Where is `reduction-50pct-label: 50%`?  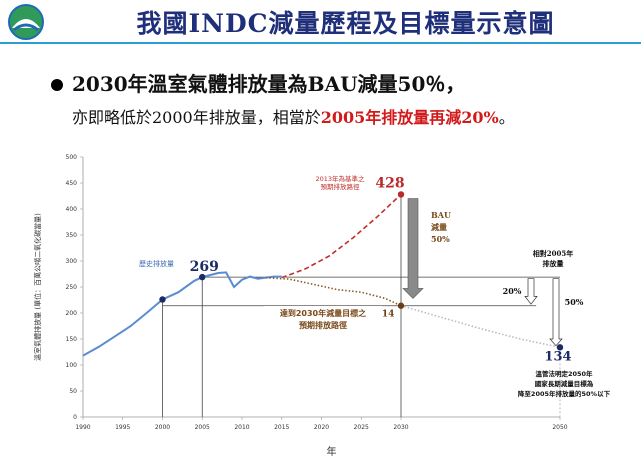
reduction-50pct-label: 50% is located at coordinates (574, 302).